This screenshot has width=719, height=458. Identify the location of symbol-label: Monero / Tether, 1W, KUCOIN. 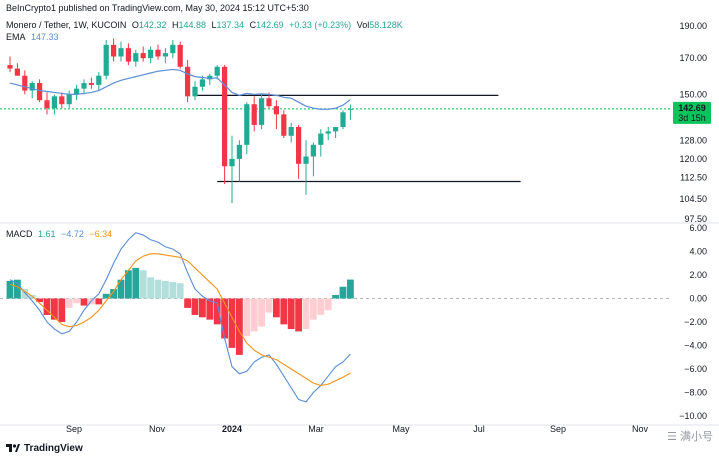
(66, 25).